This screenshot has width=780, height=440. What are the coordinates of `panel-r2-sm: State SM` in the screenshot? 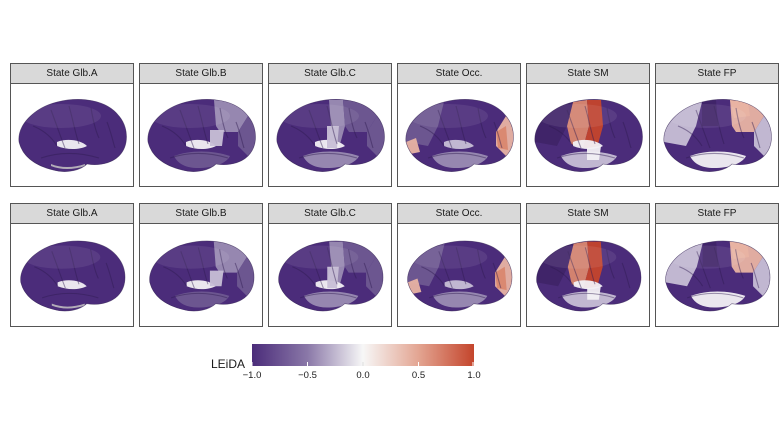 It's located at (588, 265).